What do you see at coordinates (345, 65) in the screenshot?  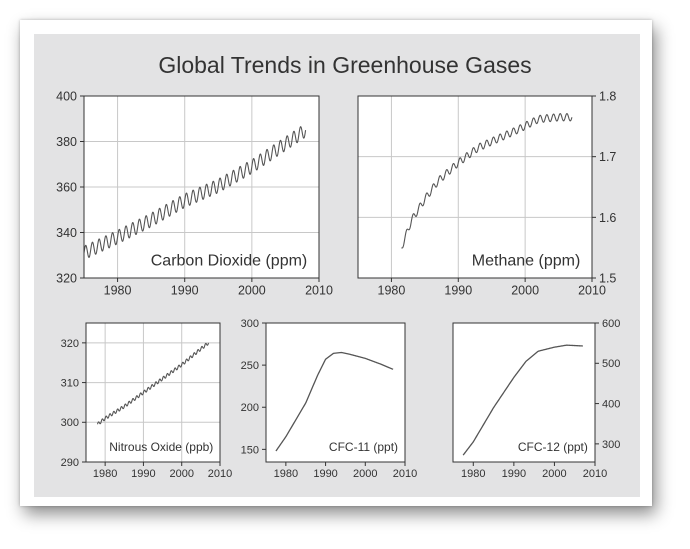 I see `figure-title: Global Trends in Greenhouse Gases` at bounding box center [345, 65].